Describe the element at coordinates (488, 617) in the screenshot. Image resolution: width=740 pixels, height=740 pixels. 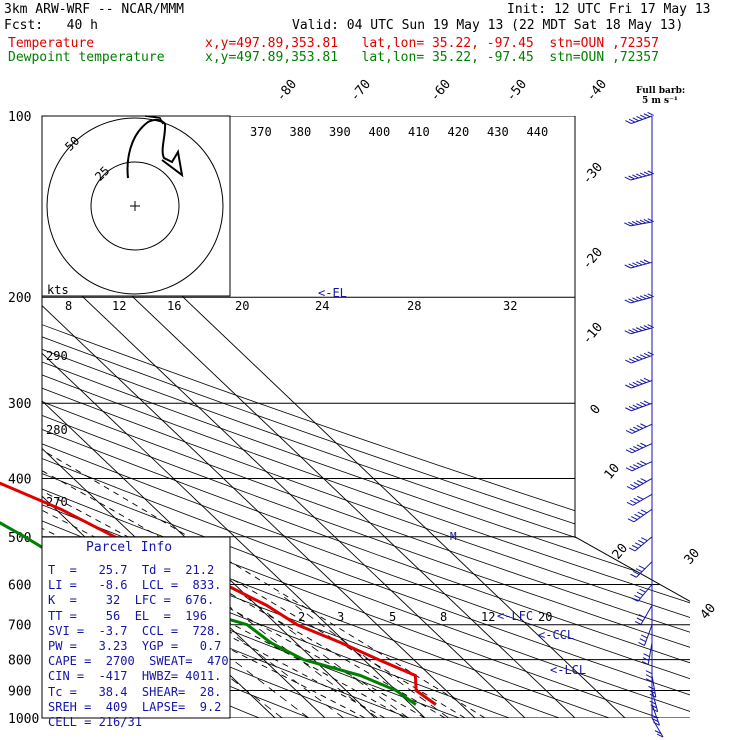
I see `mixing-ratio-label: 12` at that location.